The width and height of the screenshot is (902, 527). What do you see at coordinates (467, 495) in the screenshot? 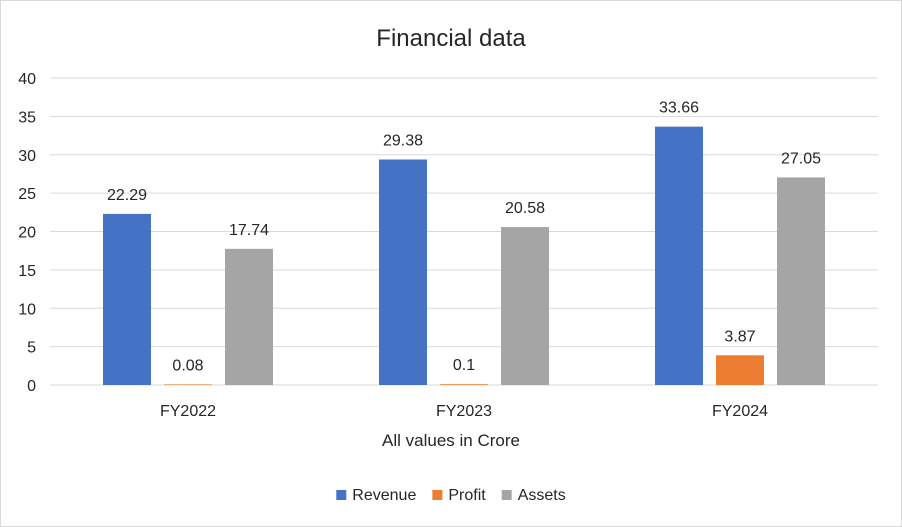
I see `legend-label-profit: Profit` at bounding box center [467, 495].